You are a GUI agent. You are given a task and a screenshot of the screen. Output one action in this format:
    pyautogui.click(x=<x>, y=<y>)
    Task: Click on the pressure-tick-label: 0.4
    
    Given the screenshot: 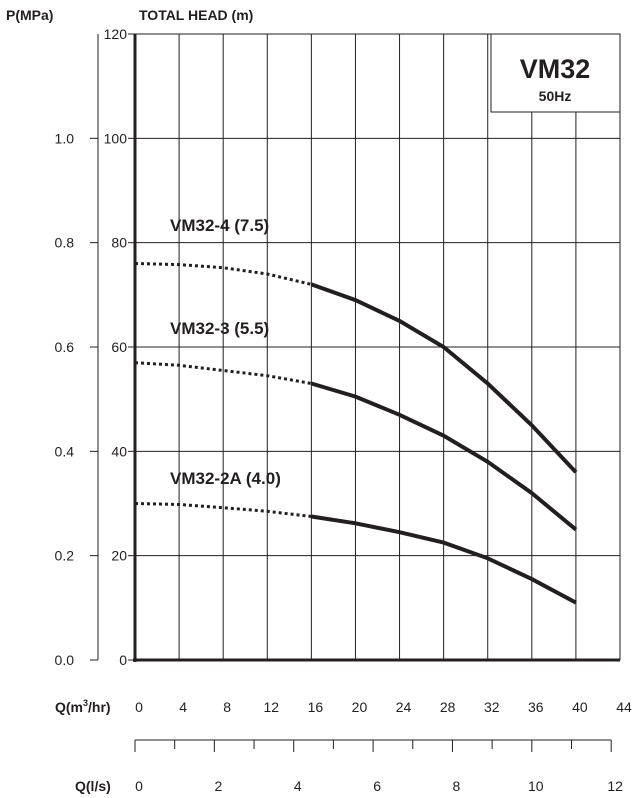 What is the action you would take?
    pyautogui.click(x=65, y=451)
    